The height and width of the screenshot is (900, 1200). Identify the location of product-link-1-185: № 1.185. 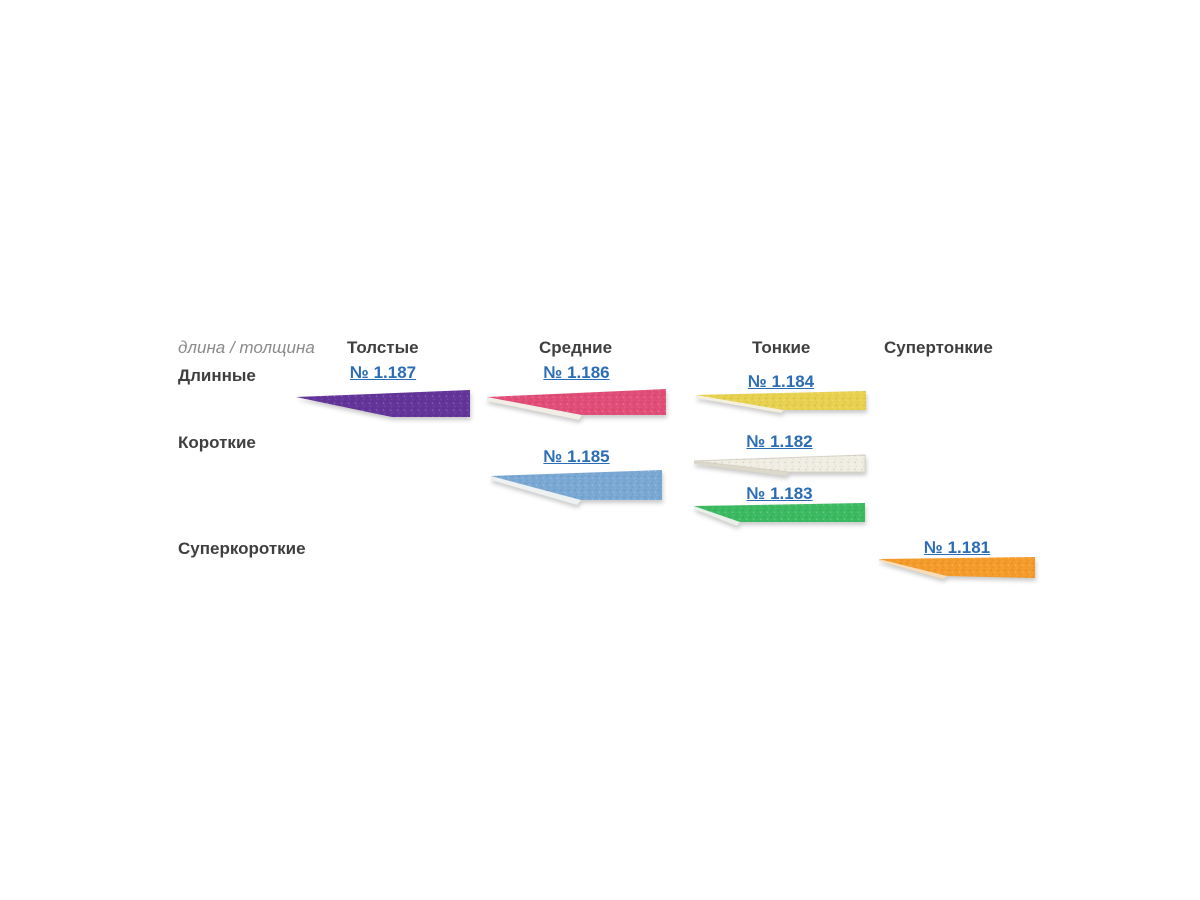
(576, 456).